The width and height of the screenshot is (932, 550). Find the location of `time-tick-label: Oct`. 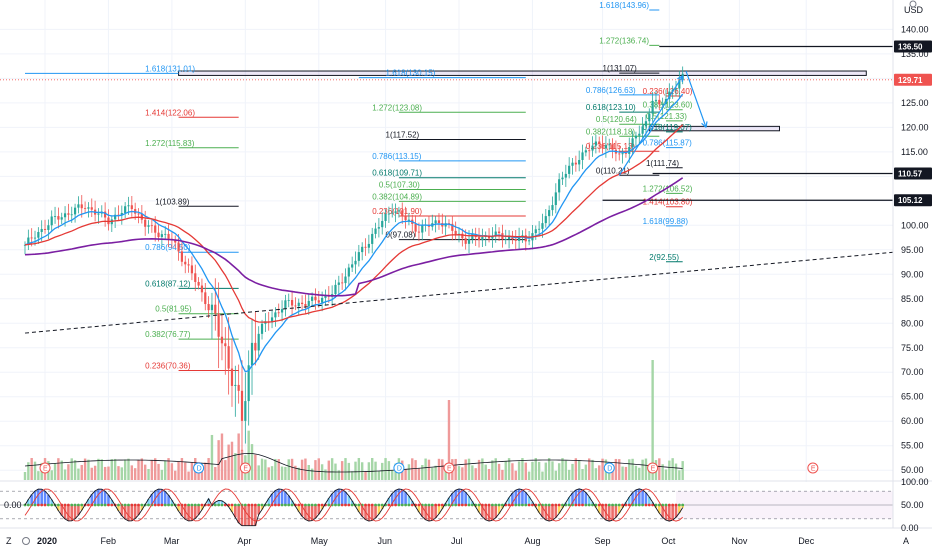

time-tick-label: Oct is located at coordinates (668, 541).